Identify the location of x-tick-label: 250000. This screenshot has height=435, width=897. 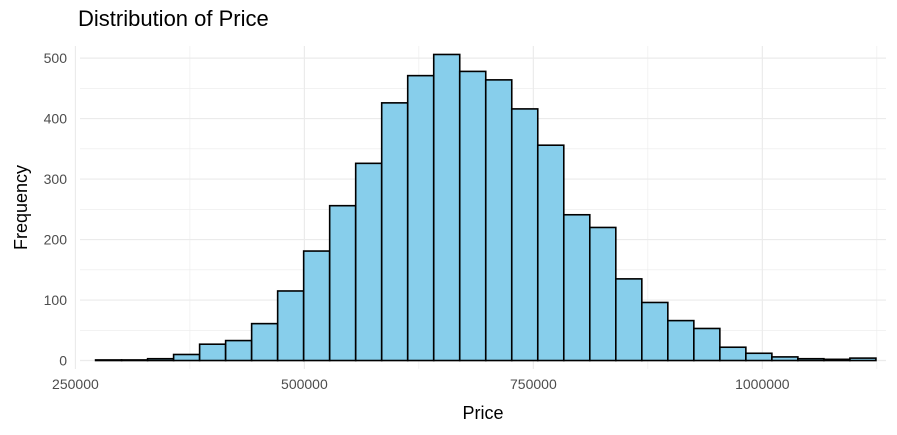
(75, 384).